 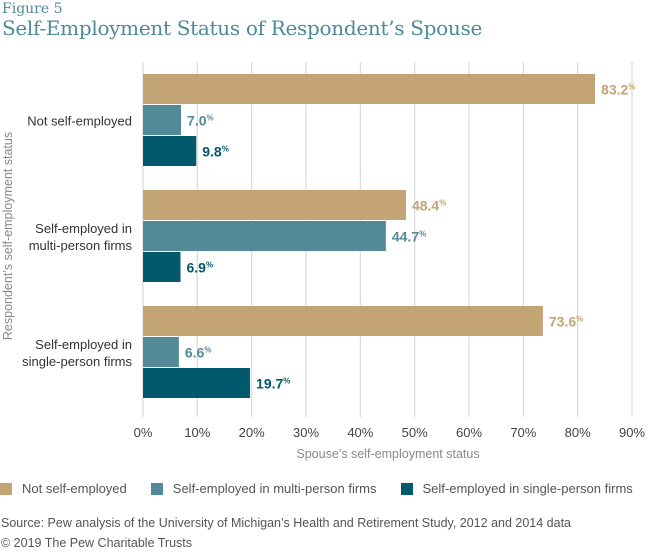 I want to click on category-label: single-person firms, so click(x=77, y=361).